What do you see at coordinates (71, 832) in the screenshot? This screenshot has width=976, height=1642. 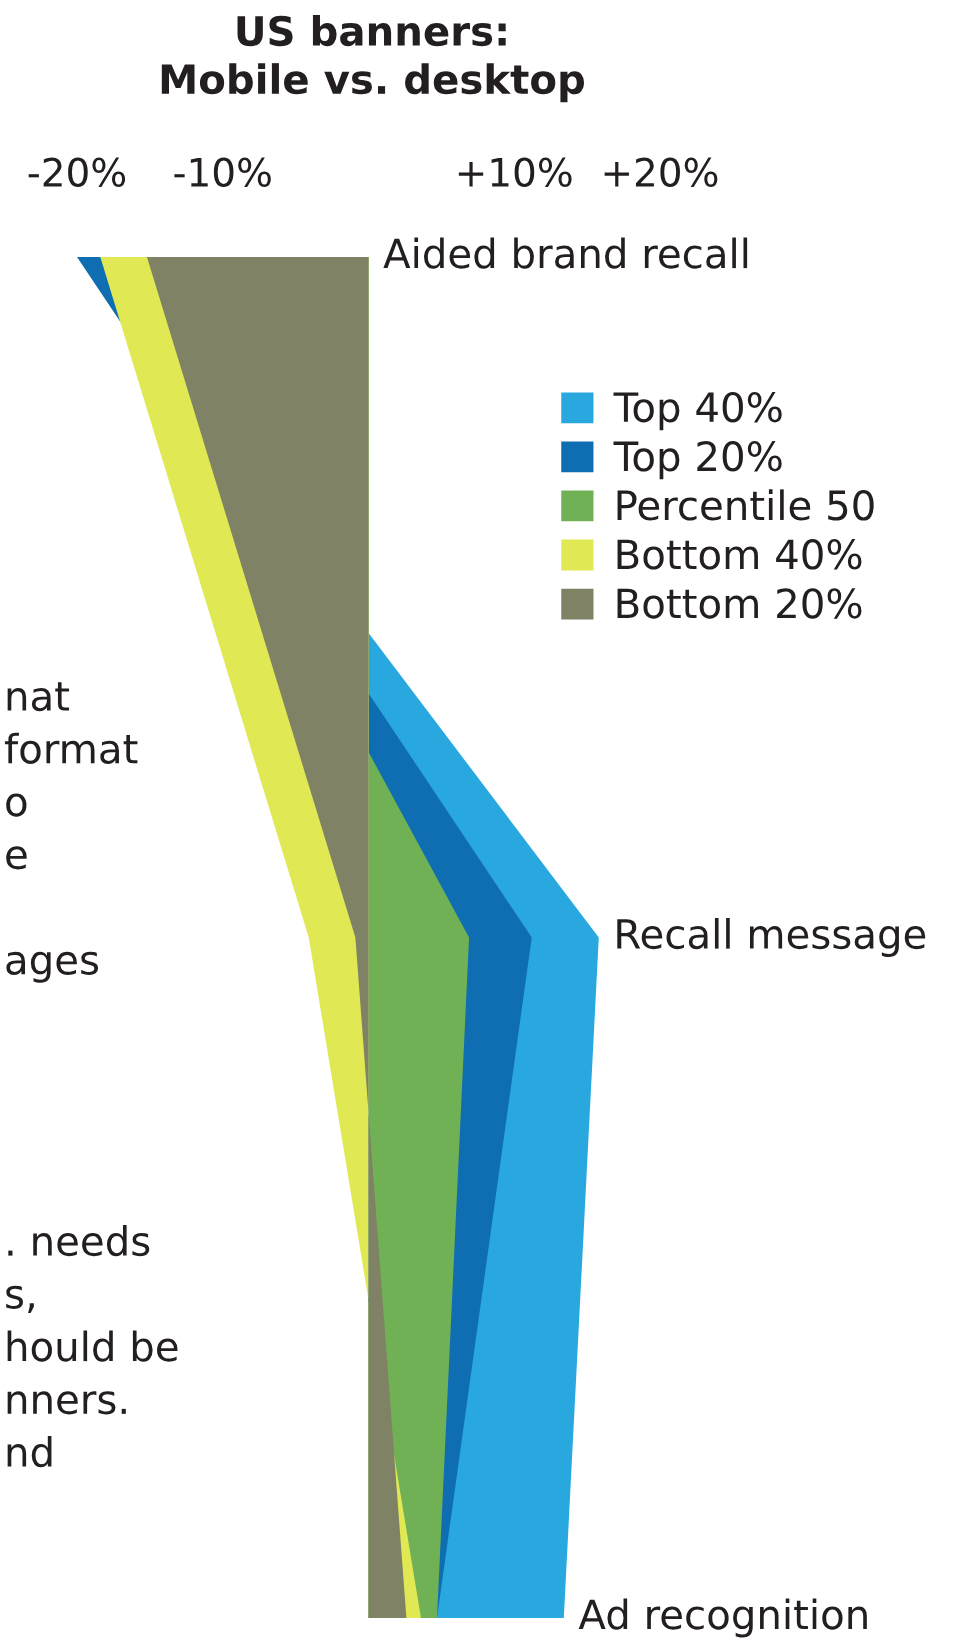 I see `text: nat format o e ages` at bounding box center [71, 832].